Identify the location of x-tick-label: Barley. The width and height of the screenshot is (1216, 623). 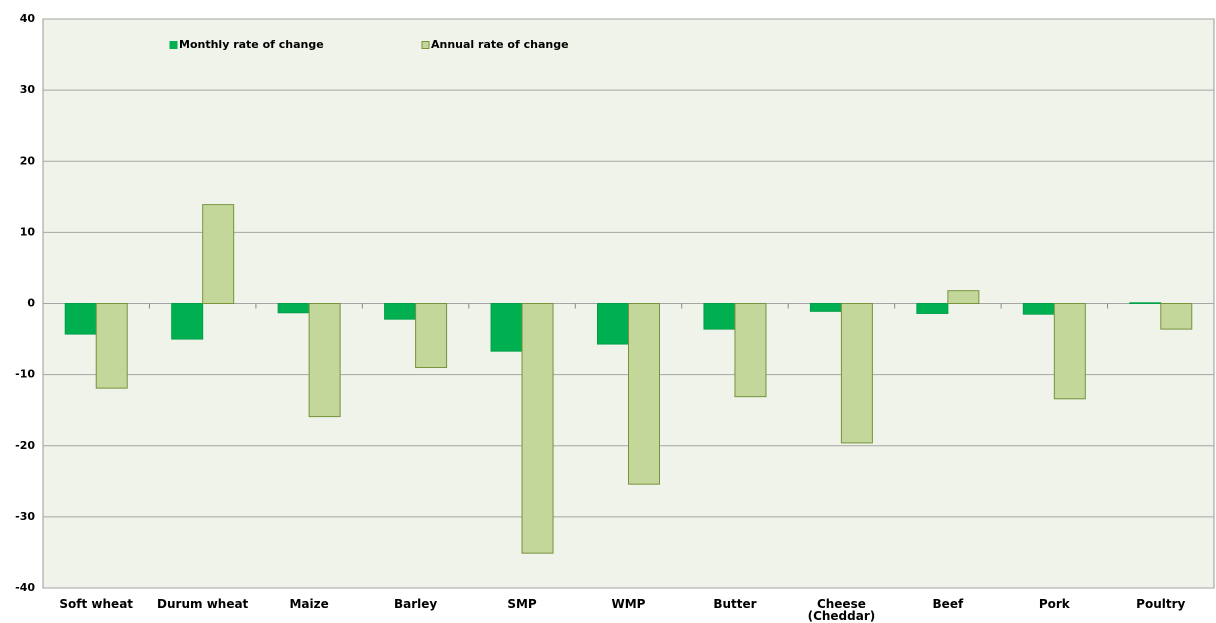
(415, 604).